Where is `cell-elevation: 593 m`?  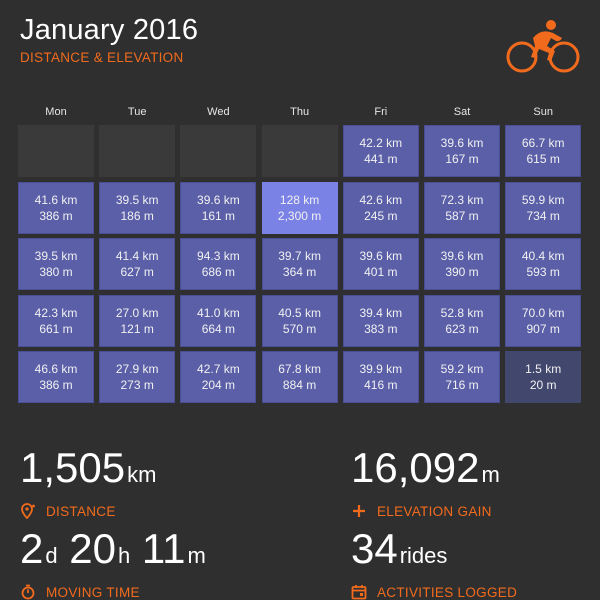 cell-elevation: 593 m is located at coordinates (543, 272).